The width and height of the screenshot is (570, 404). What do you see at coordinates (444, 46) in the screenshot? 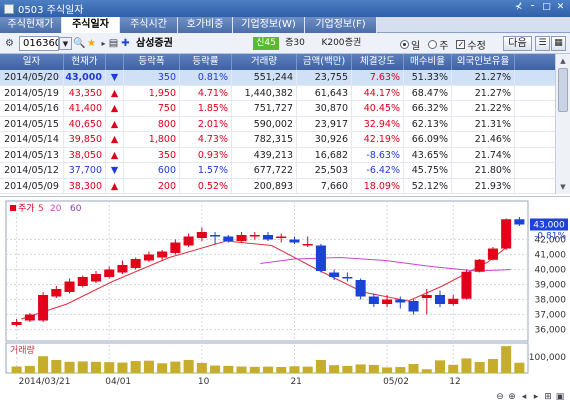
I see `radio-week-label: 주` at bounding box center [444, 46].